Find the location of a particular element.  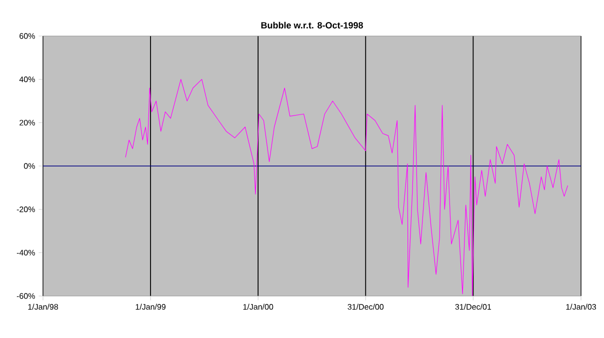

y-tick-label: -60% is located at coordinates (25, 296).